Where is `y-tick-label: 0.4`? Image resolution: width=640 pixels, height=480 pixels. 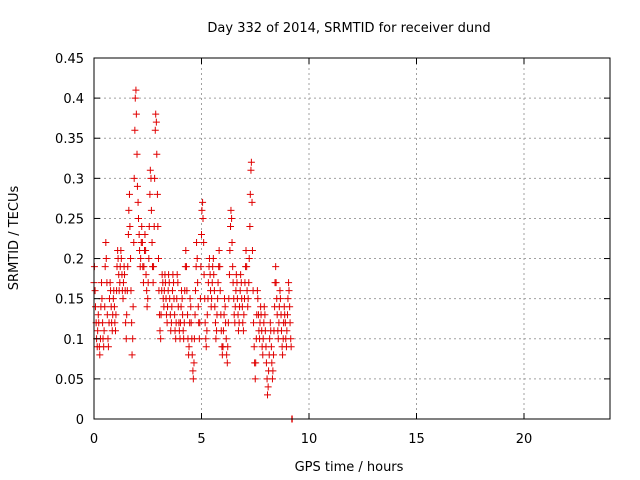
y-tick-label: 0.4 is located at coordinates (73, 99).